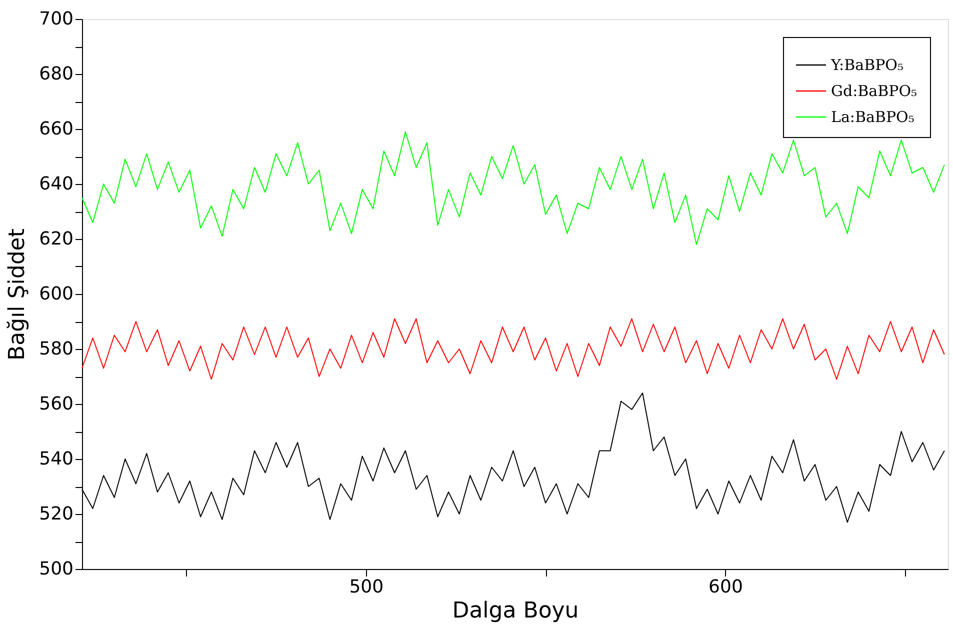 The height and width of the screenshot is (626, 953). What do you see at coordinates (56, 569) in the screenshot?
I see `y-tick-label: 500` at bounding box center [56, 569].